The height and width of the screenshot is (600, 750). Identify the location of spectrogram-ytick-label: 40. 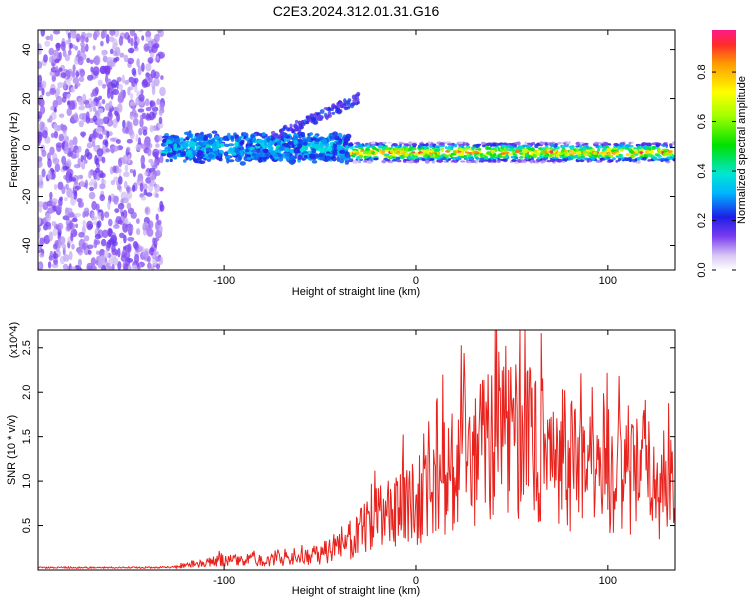
(27, 49).